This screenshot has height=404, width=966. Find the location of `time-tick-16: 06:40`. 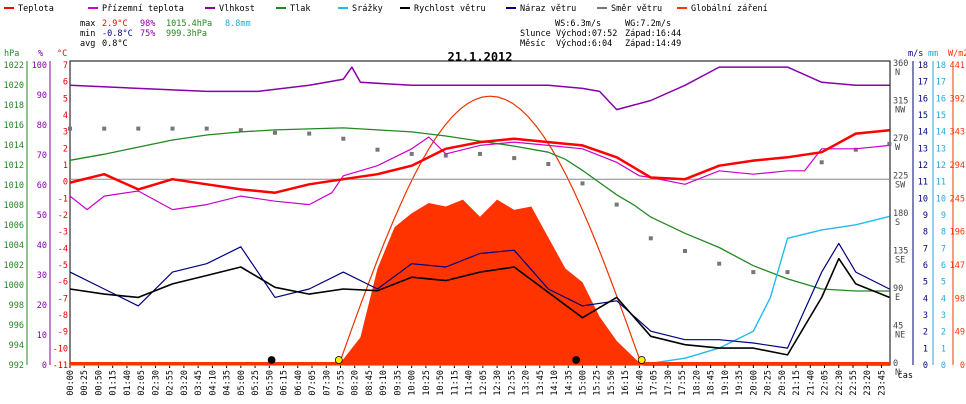

time-tick-16: 06:40 is located at coordinates (299, 383).